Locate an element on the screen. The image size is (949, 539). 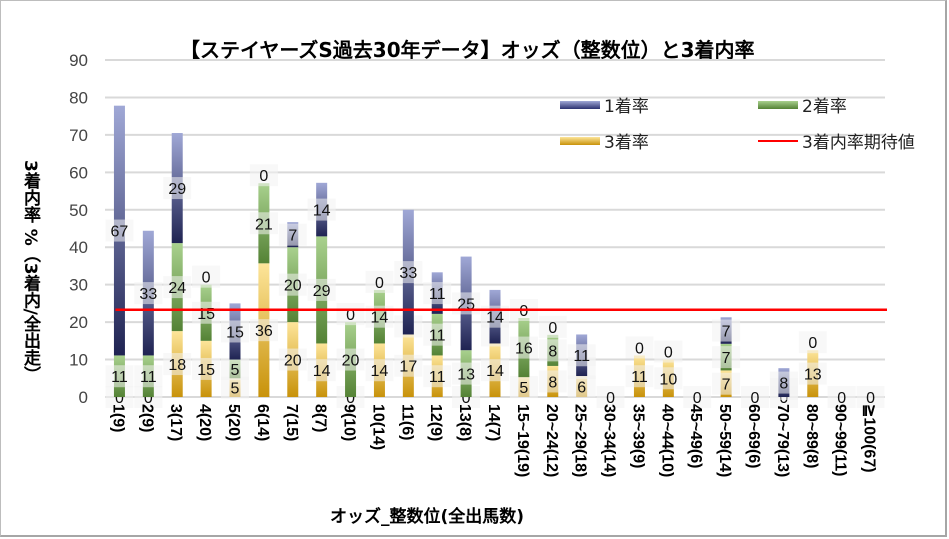
data-label: 13 is located at coordinates (466, 375).